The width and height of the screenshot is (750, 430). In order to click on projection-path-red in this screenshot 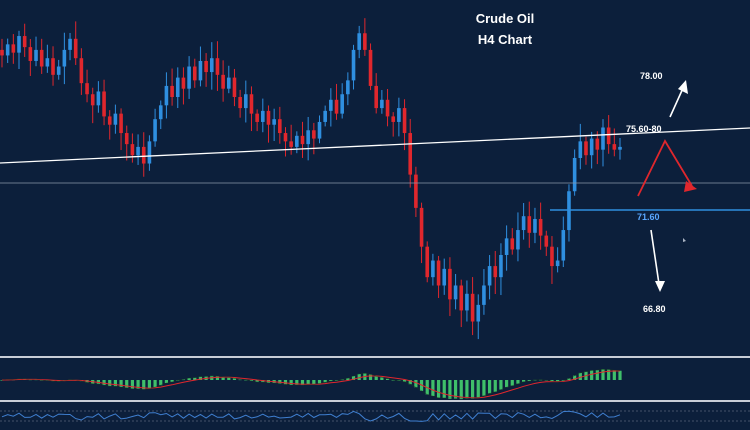, I will do `click(665, 168)`.